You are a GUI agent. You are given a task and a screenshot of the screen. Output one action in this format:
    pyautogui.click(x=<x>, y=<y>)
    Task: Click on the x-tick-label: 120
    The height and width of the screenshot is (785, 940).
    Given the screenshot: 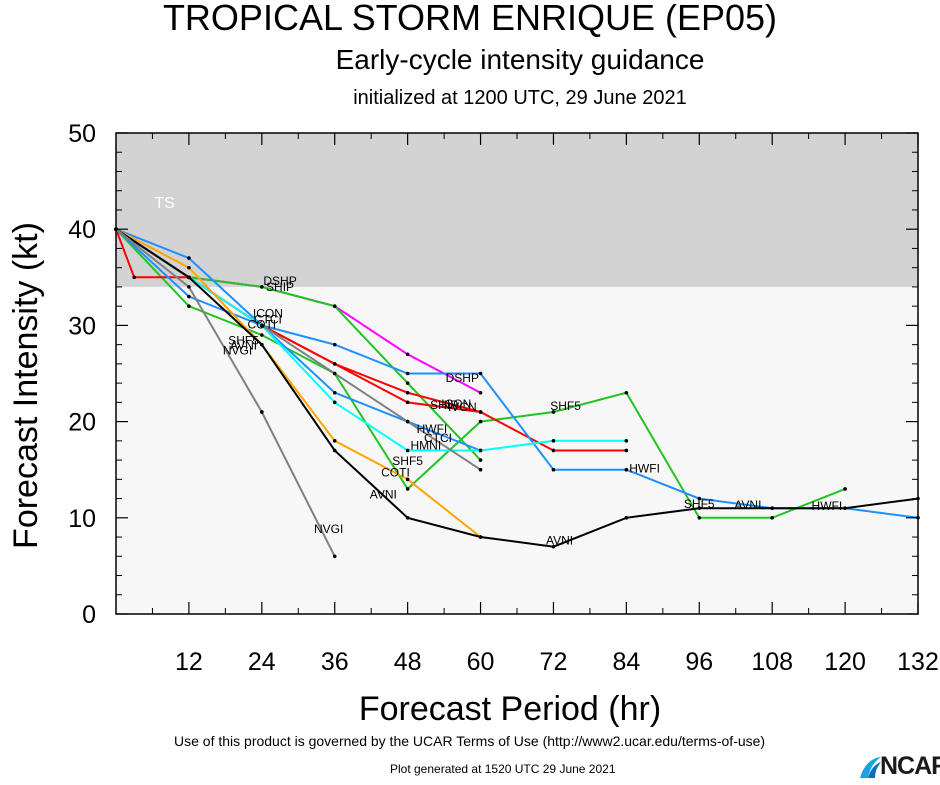 What is the action you would take?
    pyautogui.click(x=845, y=662)
    